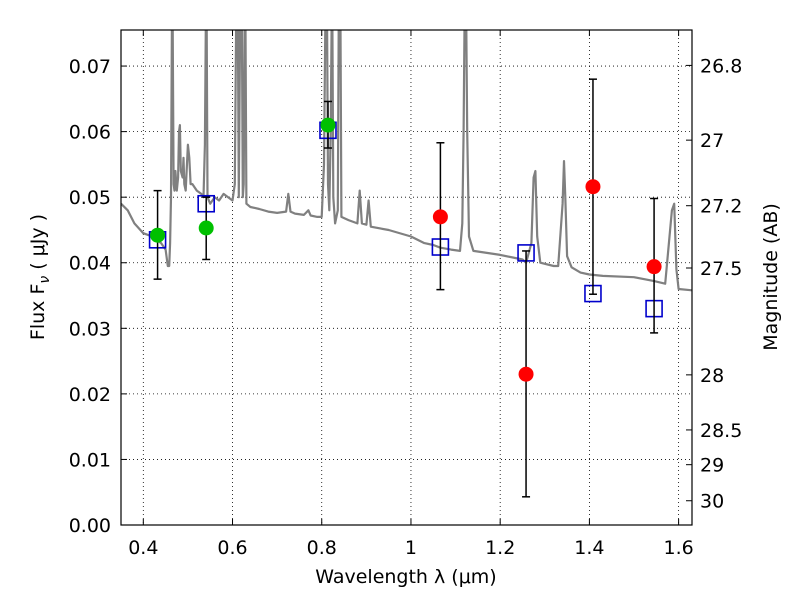 This screenshot has height=600, width=800. Describe the element at coordinates (679, 548) in the screenshot. I see `x-tick-label: 1.6` at that location.